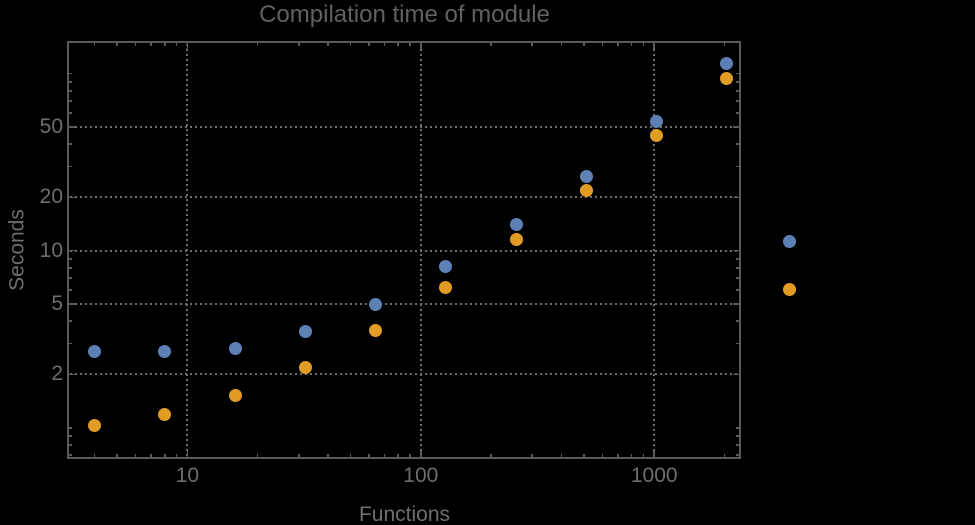 The image size is (975, 525). I want to click on gridline-horizontal-y20, so click(404, 197).